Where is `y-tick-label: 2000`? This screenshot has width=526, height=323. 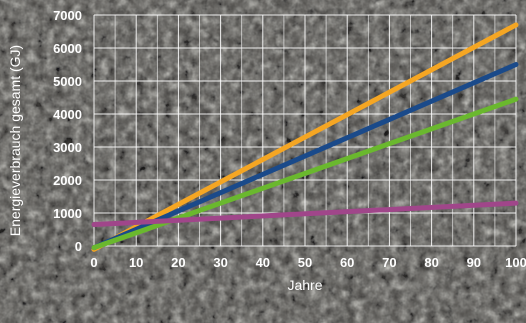
y-tick-label: 2000 is located at coordinates (67, 180).